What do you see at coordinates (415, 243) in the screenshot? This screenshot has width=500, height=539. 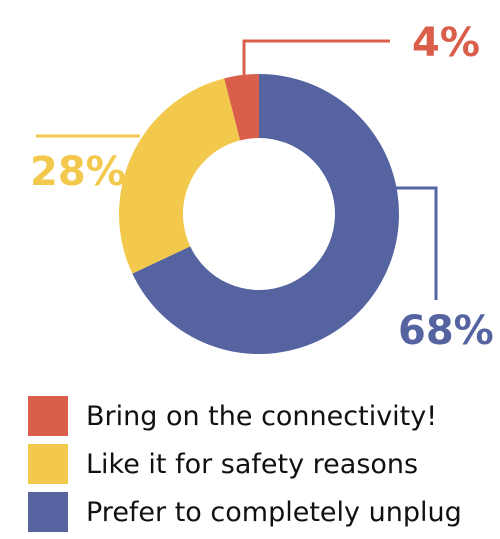 I see `leader-line-68-percent` at bounding box center [415, 243].